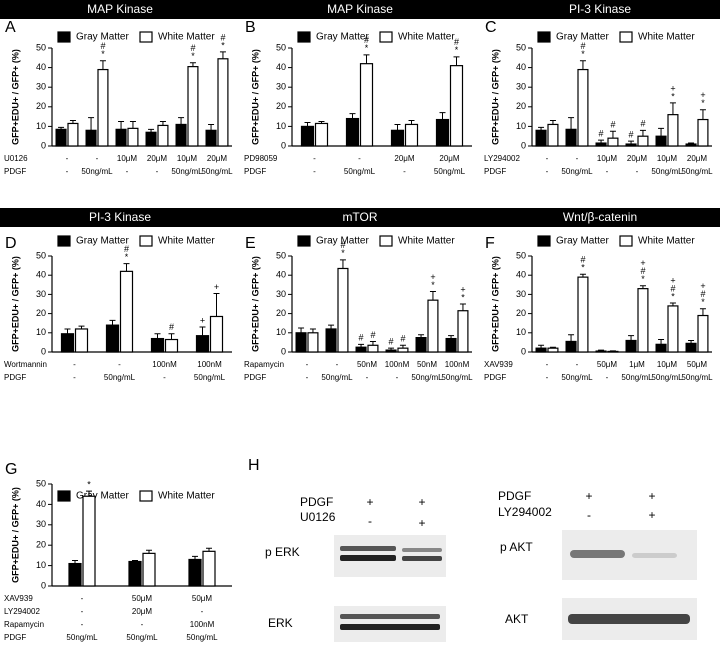  I want to click on condition-value: 100nM, so click(202, 624).